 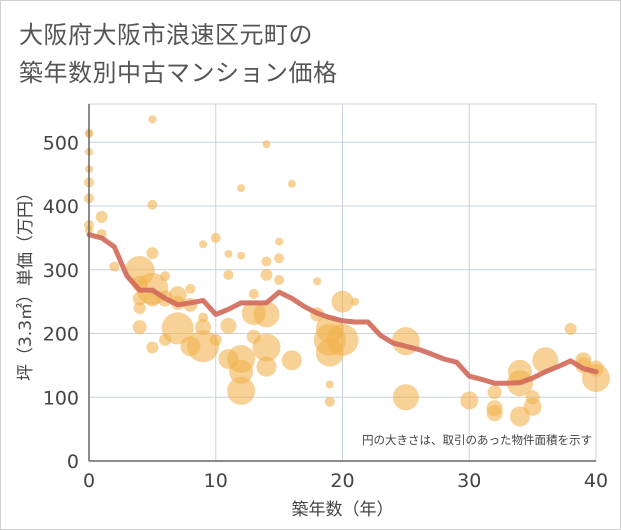 What do you see at coordinates (61, 335) in the screenshot?
I see `y-tick-label: 200` at bounding box center [61, 335].